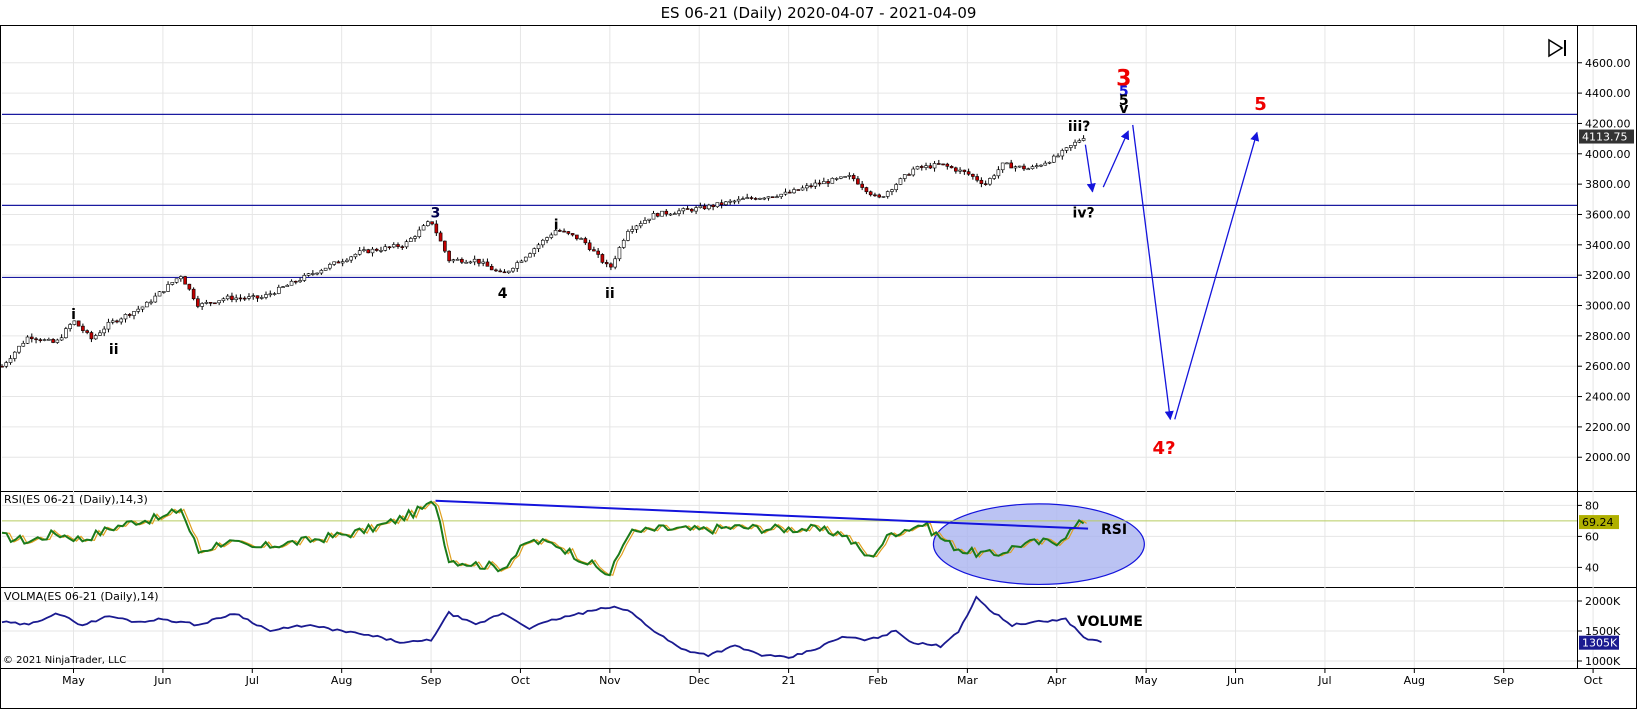 The image size is (1637, 709). Describe the element at coordinates (1123, 109) in the screenshot. I see `wave-label: v` at that location.